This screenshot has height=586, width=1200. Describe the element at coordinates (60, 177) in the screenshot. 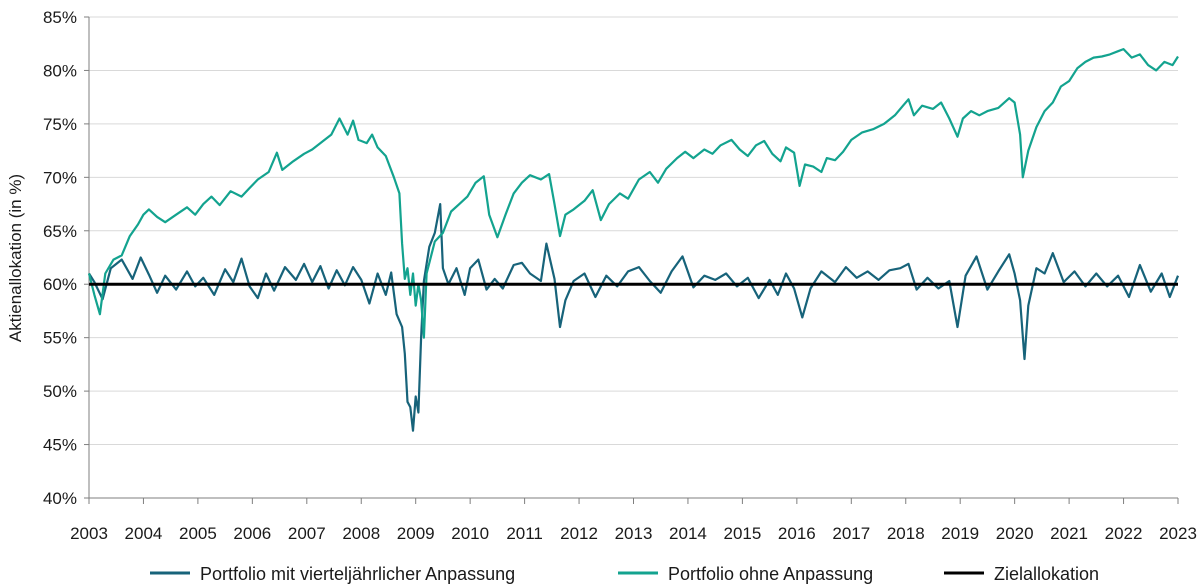

I see `y-tick-label: 70%` at that location.